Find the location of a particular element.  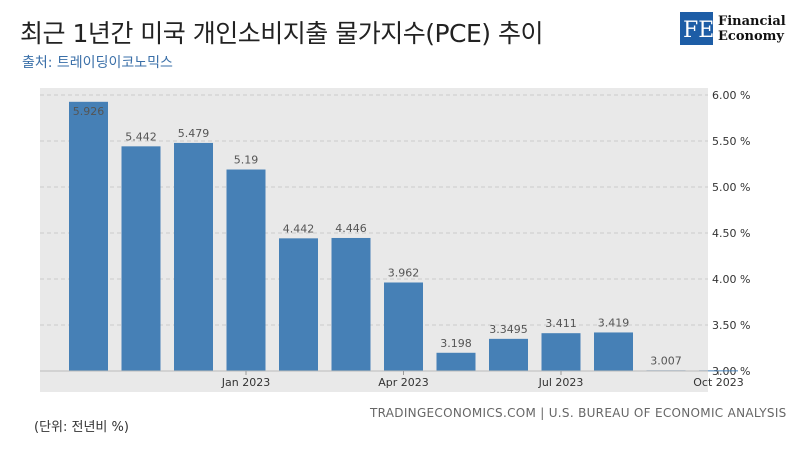

x-tick-label: Jan 2023 is located at coordinates (245, 382).